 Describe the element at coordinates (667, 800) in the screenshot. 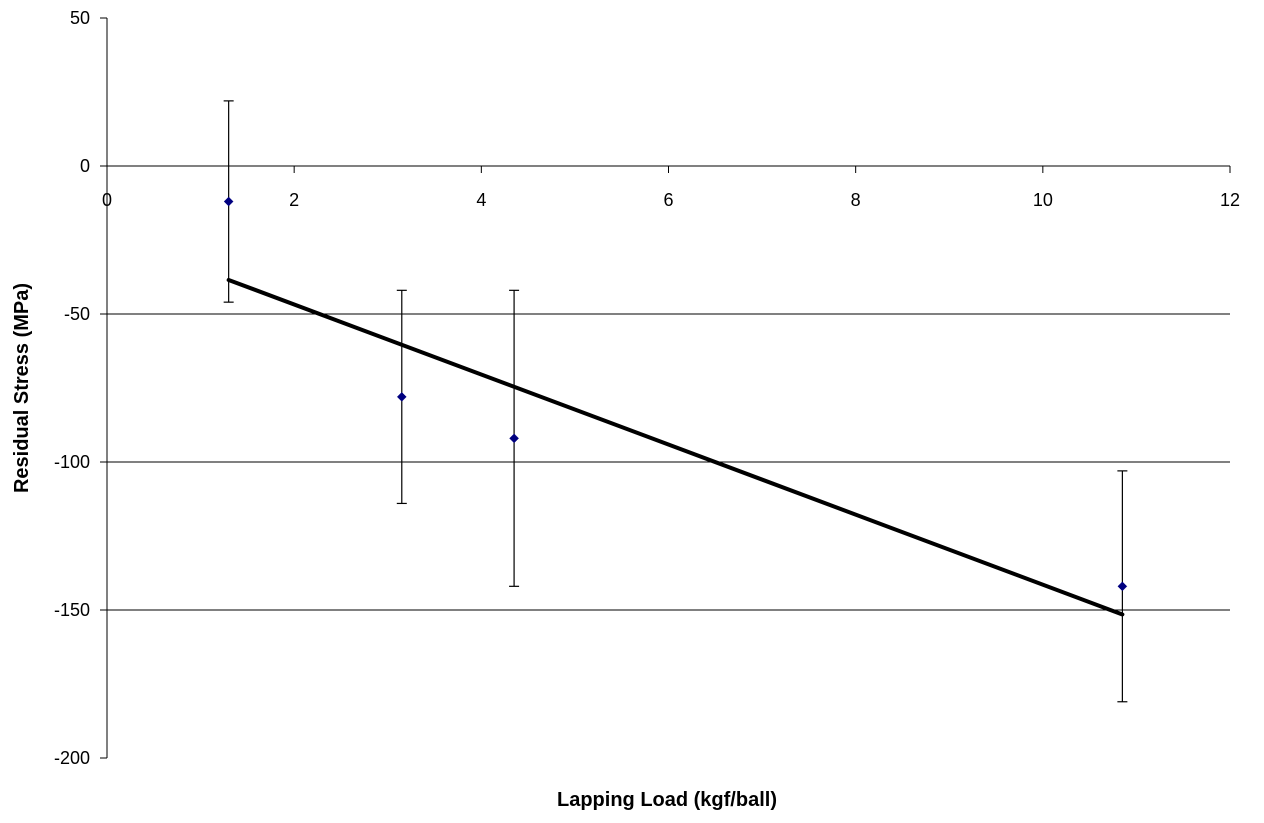

I see `x-axis-title: Lapping Load (kgf/ball)` at that location.